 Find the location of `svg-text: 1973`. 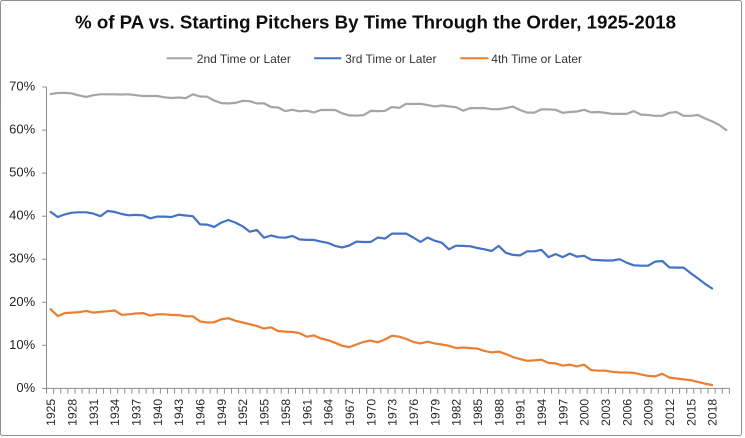

svg-text: 1973 is located at coordinates (393, 412).